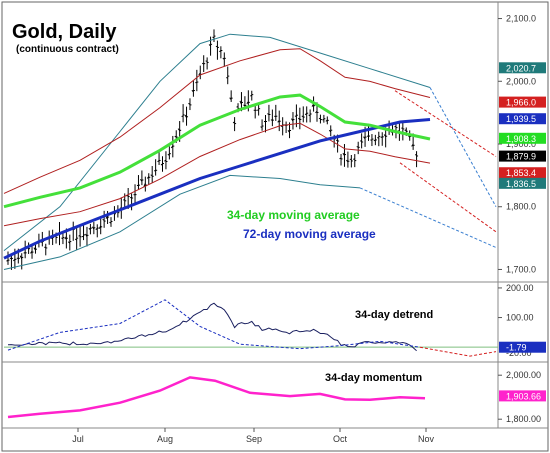  What do you see at coordinates (309, 234) in the screenshot?
I see `ma72-annotation: 72-day moving average` at bounding box center [309, 234].